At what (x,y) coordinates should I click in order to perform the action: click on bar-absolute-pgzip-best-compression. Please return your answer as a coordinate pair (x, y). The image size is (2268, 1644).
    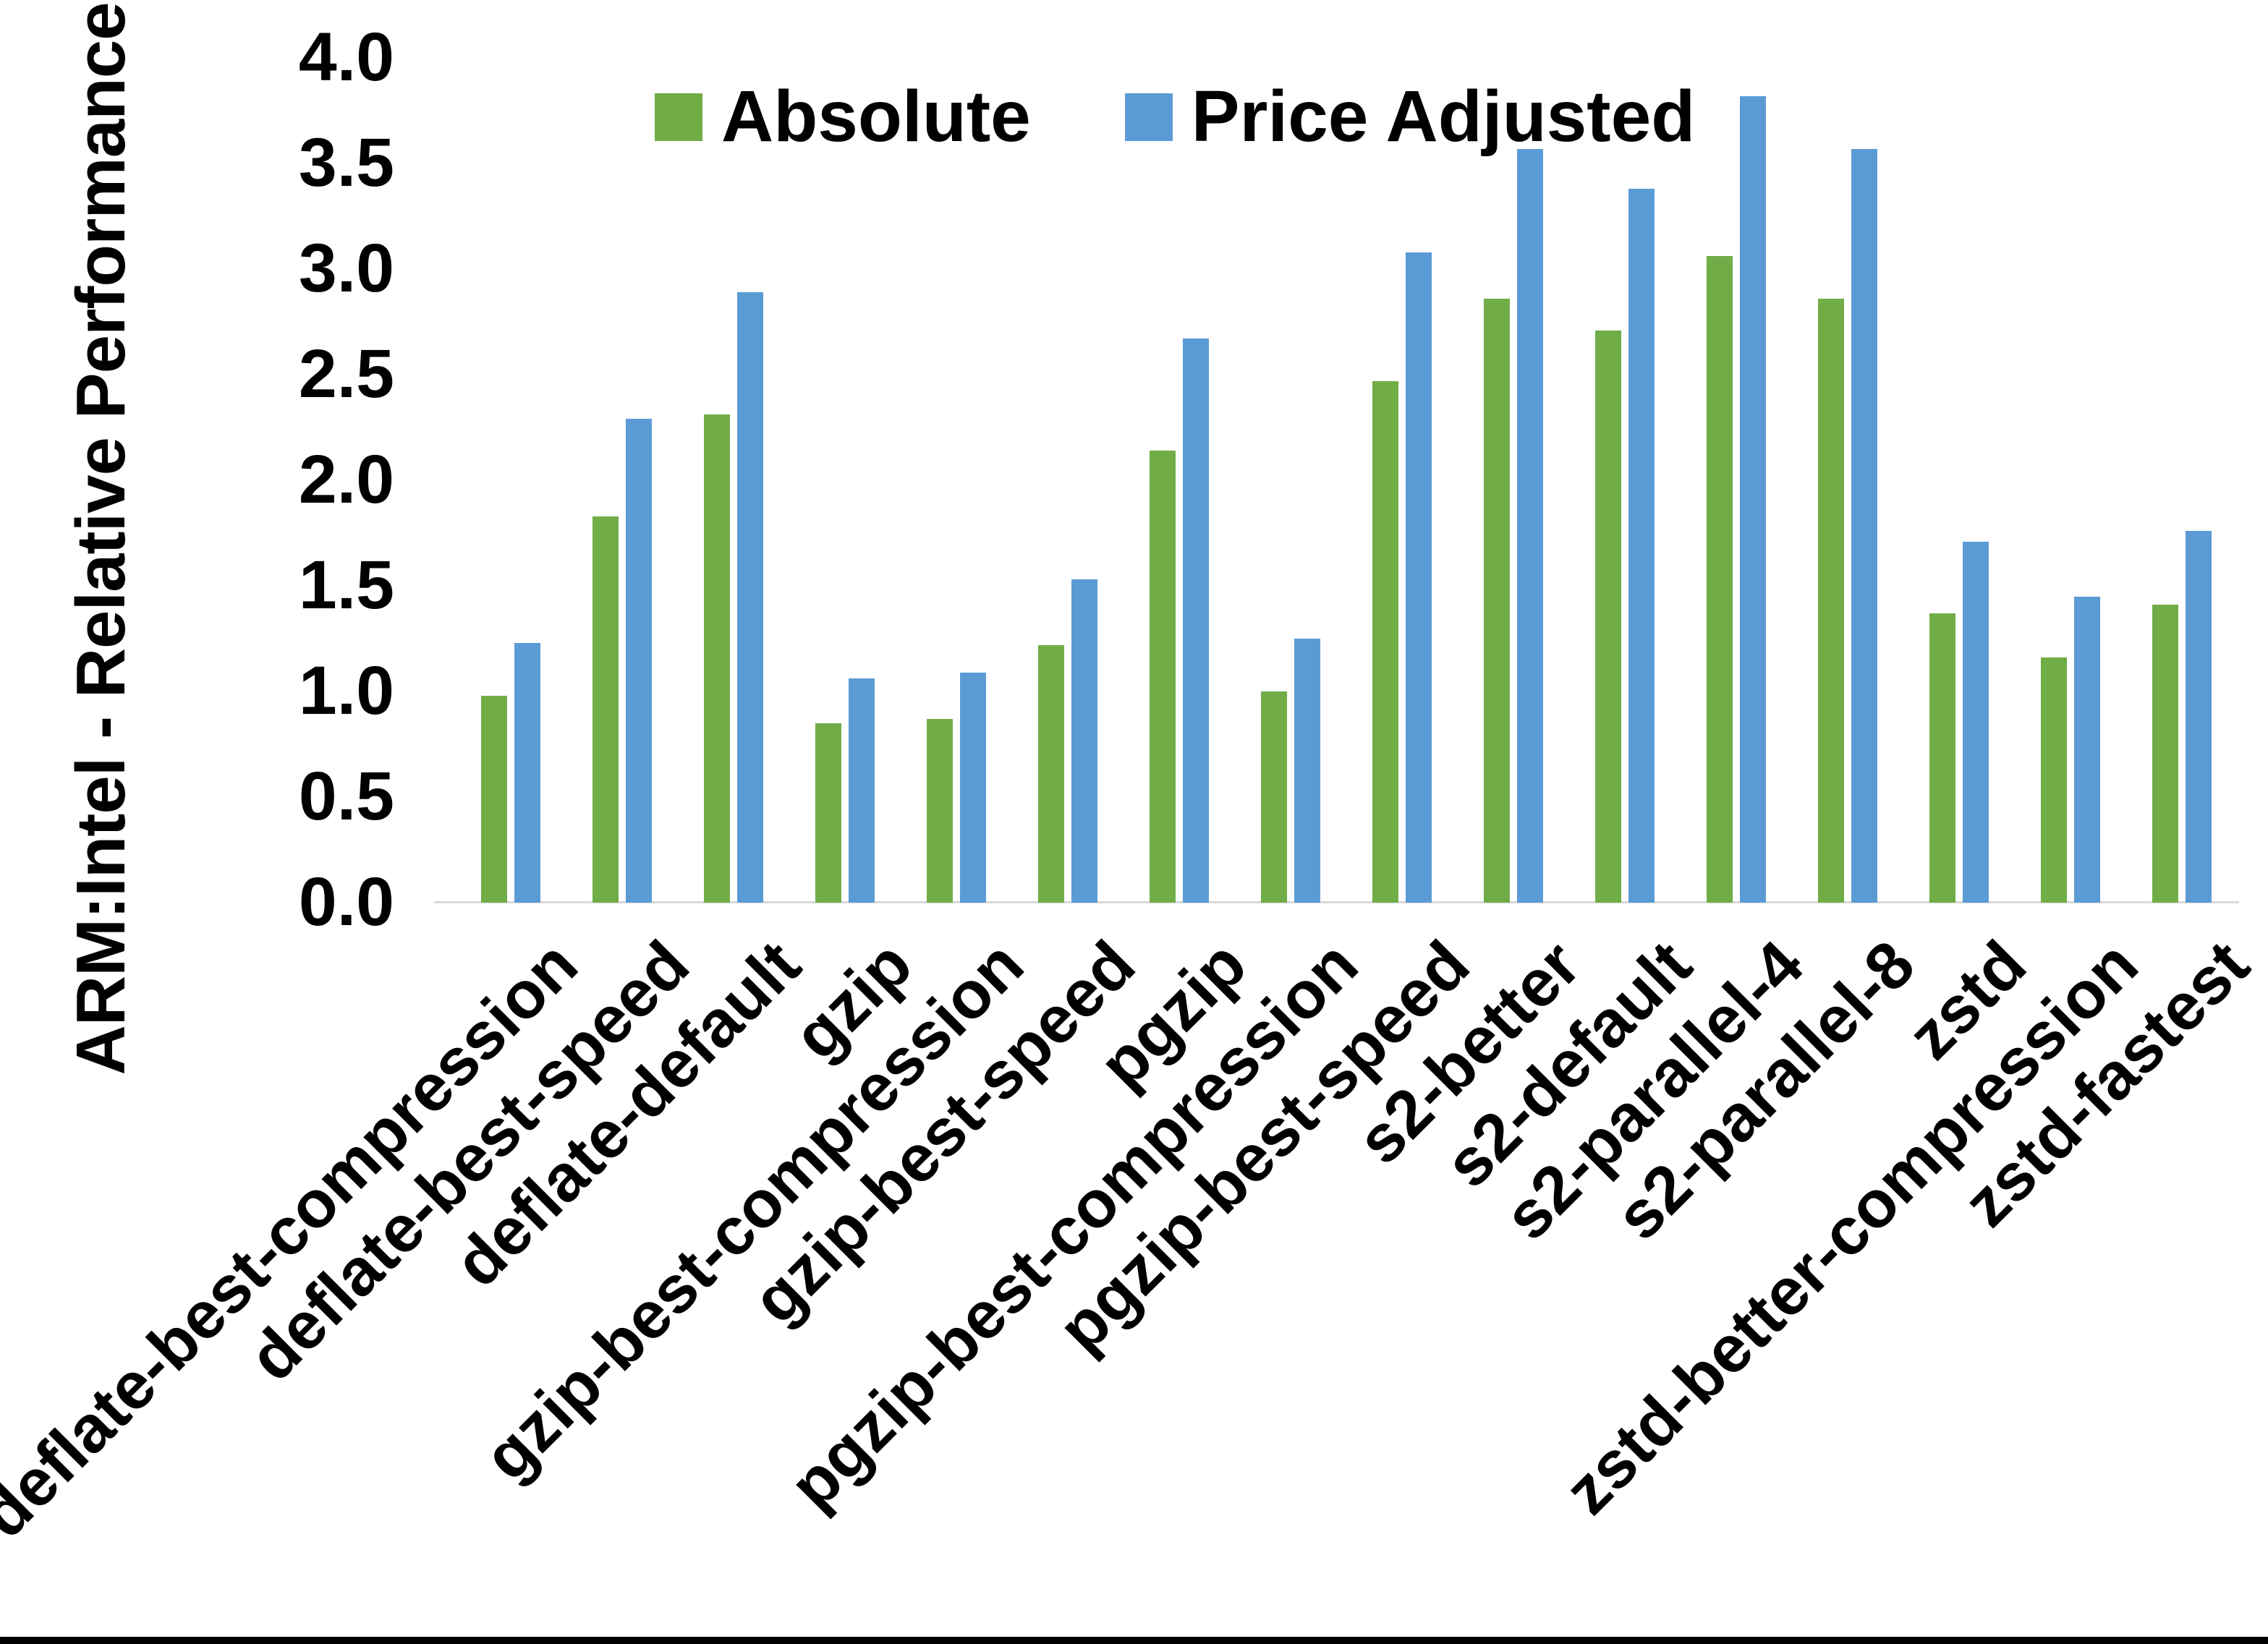
    Looking at the image, I should click on (1274, 797).